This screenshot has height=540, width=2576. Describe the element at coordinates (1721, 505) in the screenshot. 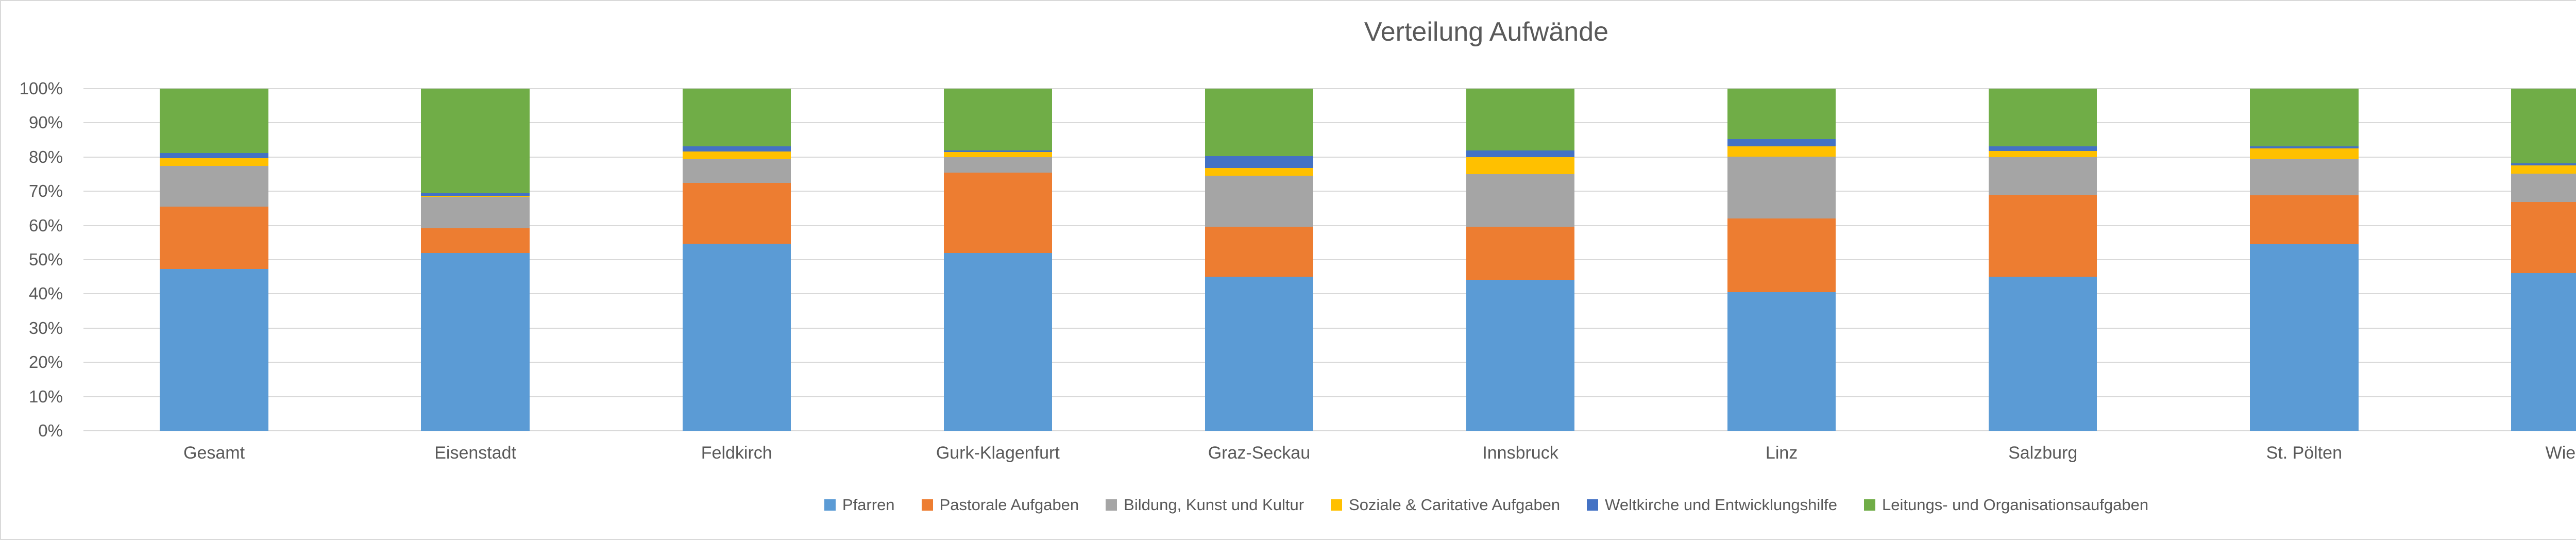

I see `legend-label: Weltkirche und Entwicklungshilfe` at that location.